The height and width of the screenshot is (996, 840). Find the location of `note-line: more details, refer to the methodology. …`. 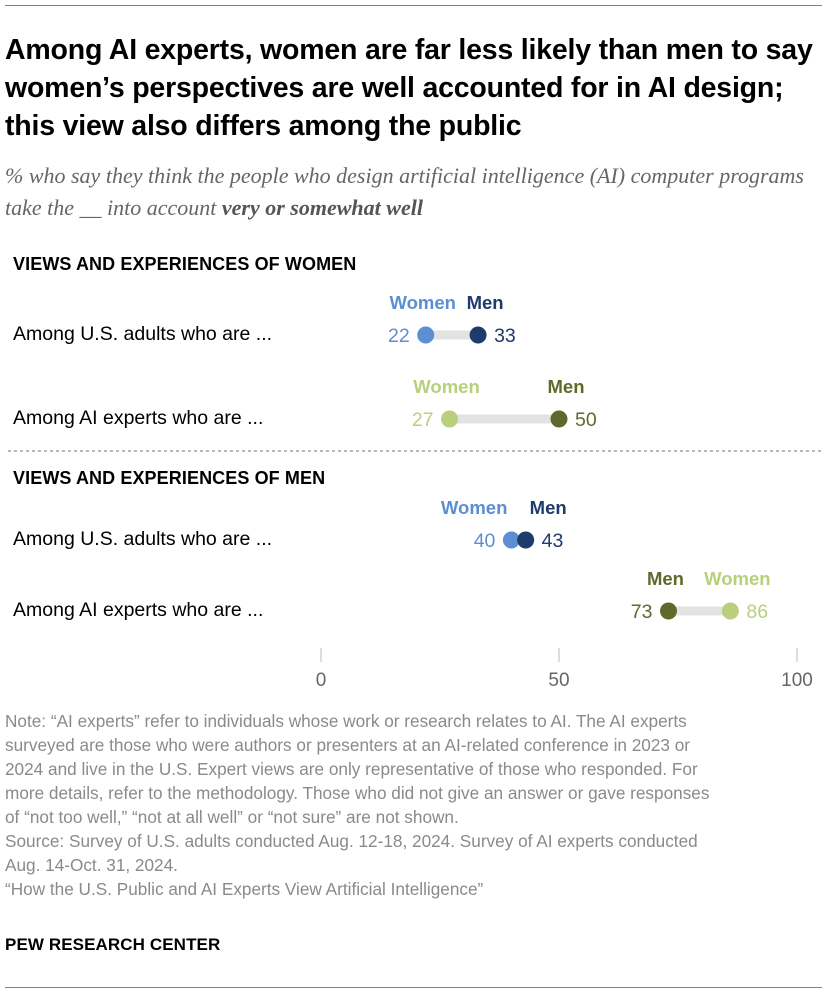

note-line: more details, refer to the methodology. … is located at coordinates (357, 793).